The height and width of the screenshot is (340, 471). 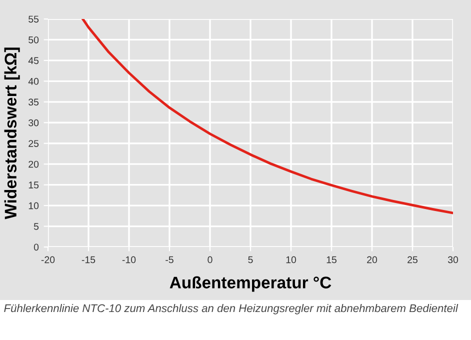 I want to click on x-tick-label: -20, so click(x=48, y=260).